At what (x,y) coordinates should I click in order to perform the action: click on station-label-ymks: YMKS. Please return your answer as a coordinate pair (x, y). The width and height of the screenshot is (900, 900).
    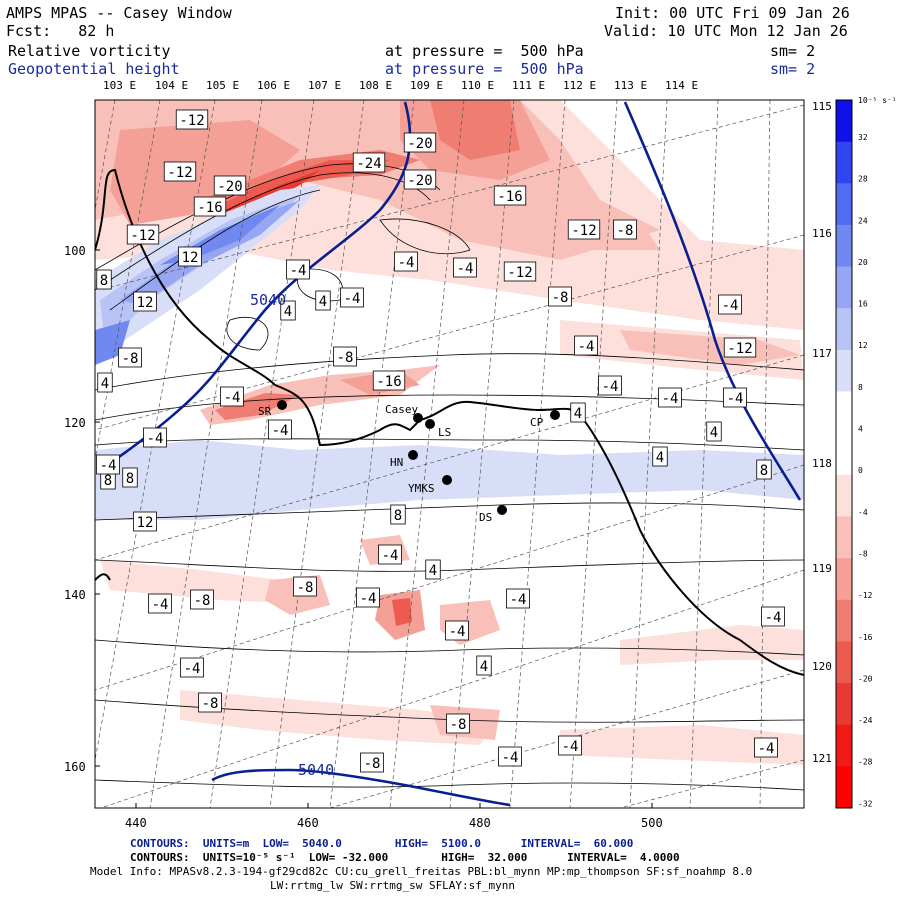
    Looking at the image, I should click on (421, 488).